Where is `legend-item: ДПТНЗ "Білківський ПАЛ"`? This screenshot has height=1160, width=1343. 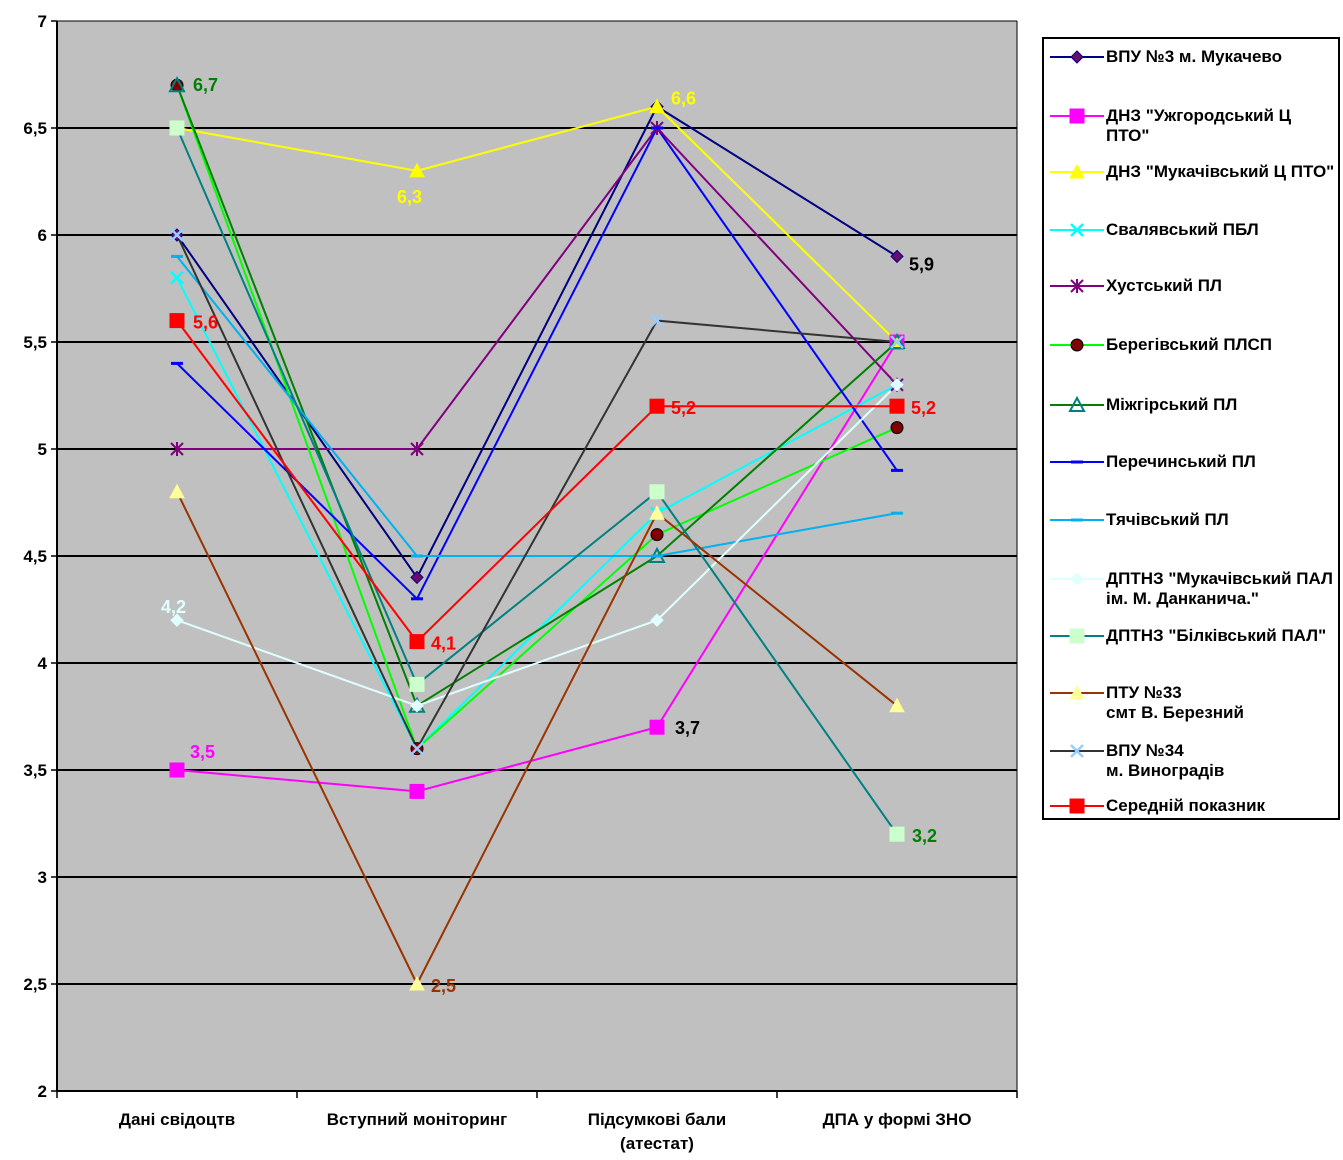
legend-item: ДПТНЗ "Білківський ПАЛ" is located at coordinates (1193, 636).